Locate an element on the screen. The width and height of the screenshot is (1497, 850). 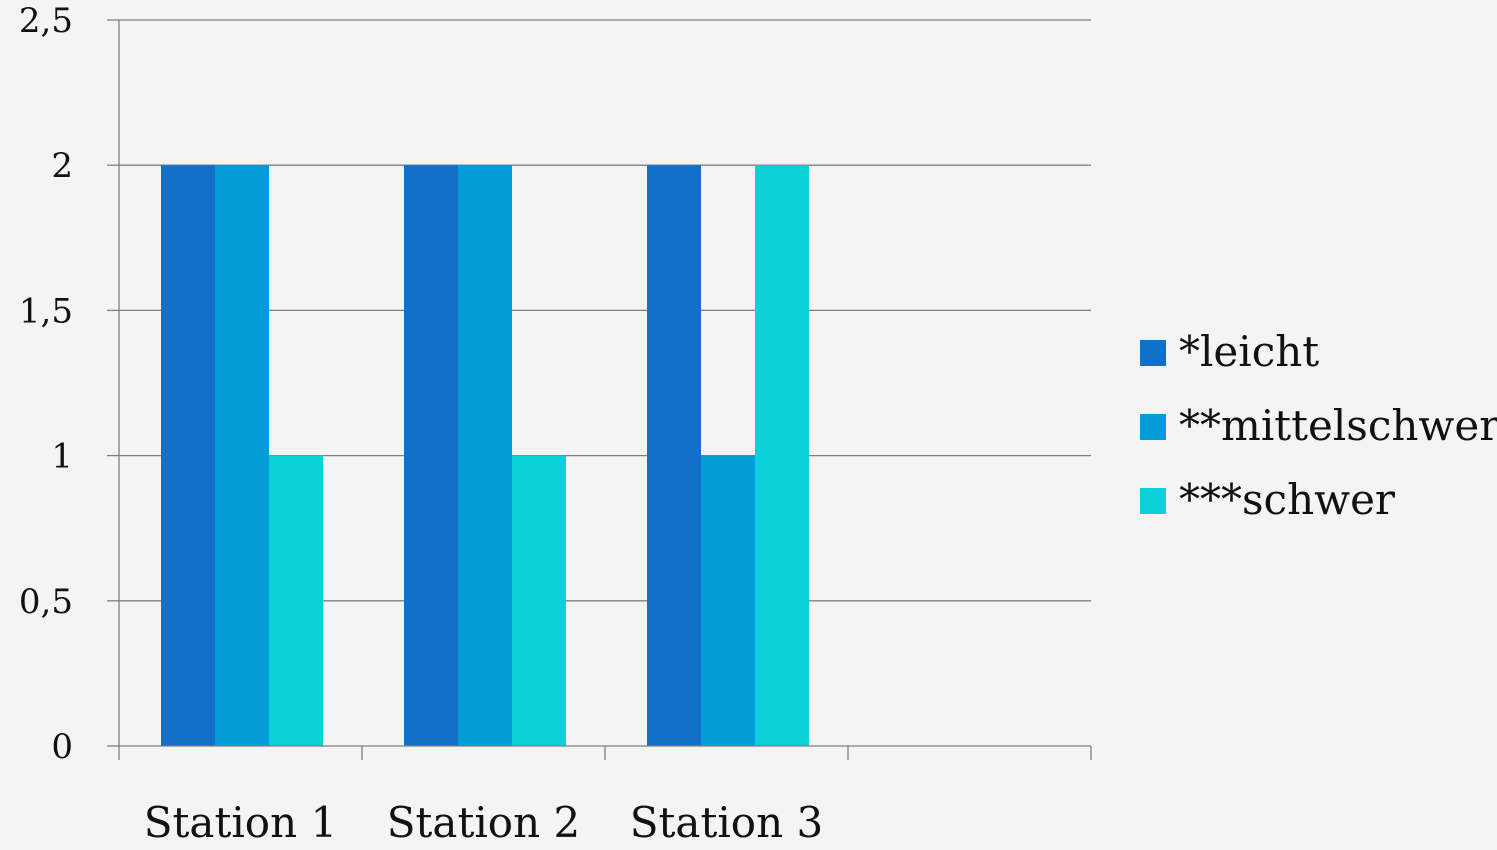
y-axis-tick-labels: 0 0,5 1 1,5 2 2,5 is located at coordinates (46, 384).